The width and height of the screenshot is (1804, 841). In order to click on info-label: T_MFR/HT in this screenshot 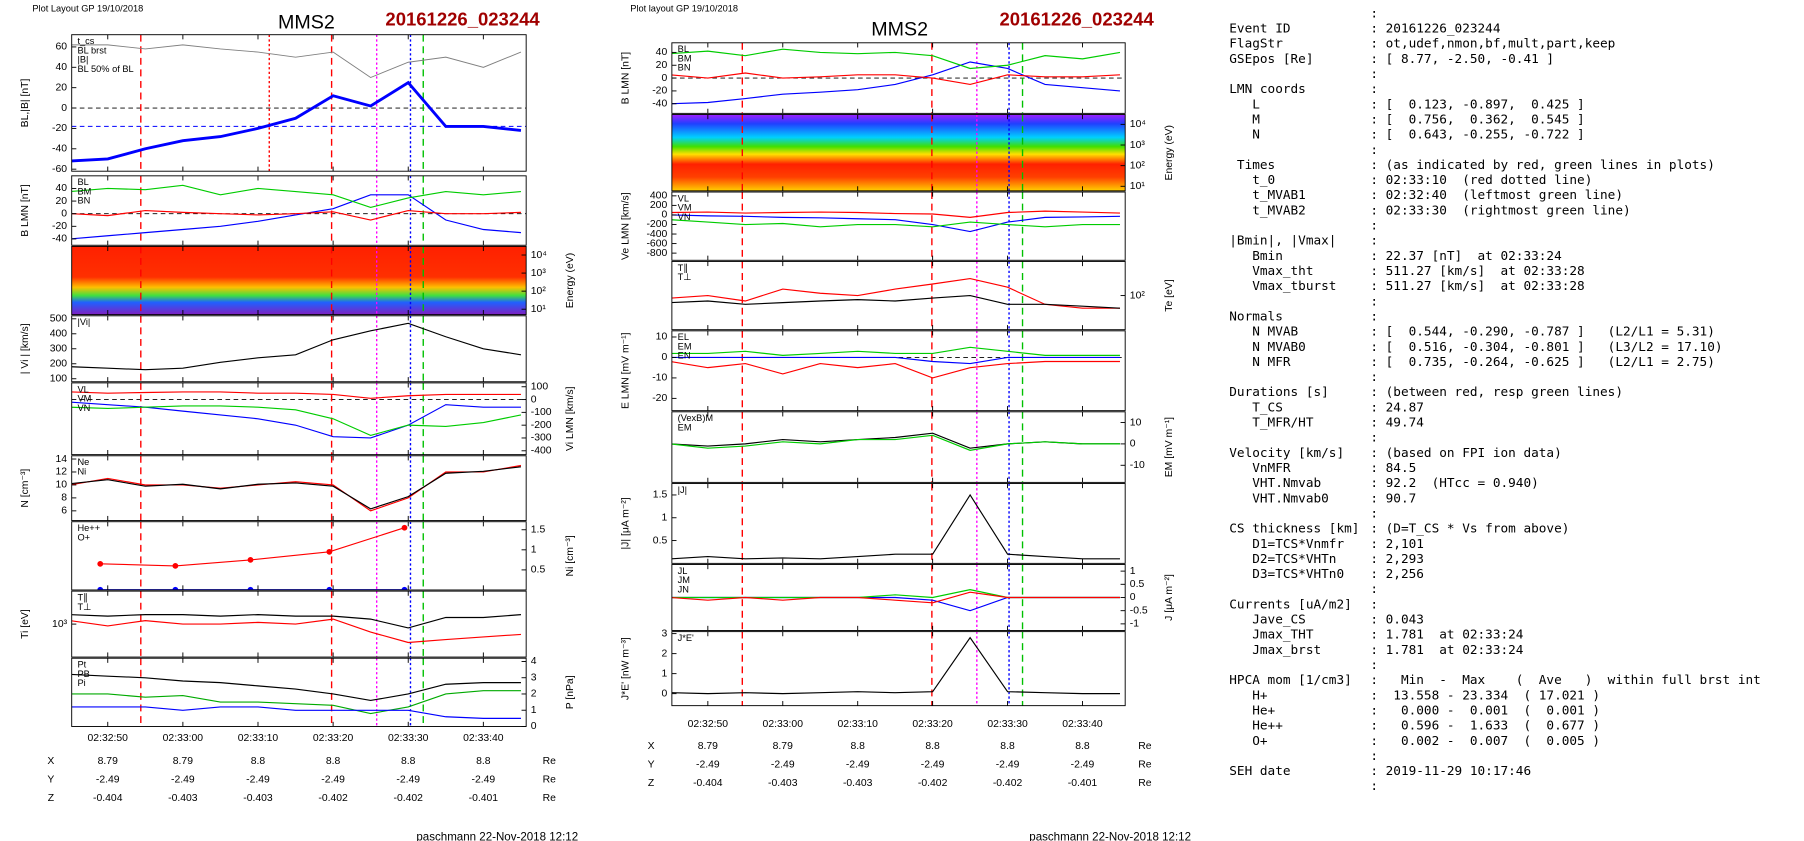, I will do `click(1271, 422)`.